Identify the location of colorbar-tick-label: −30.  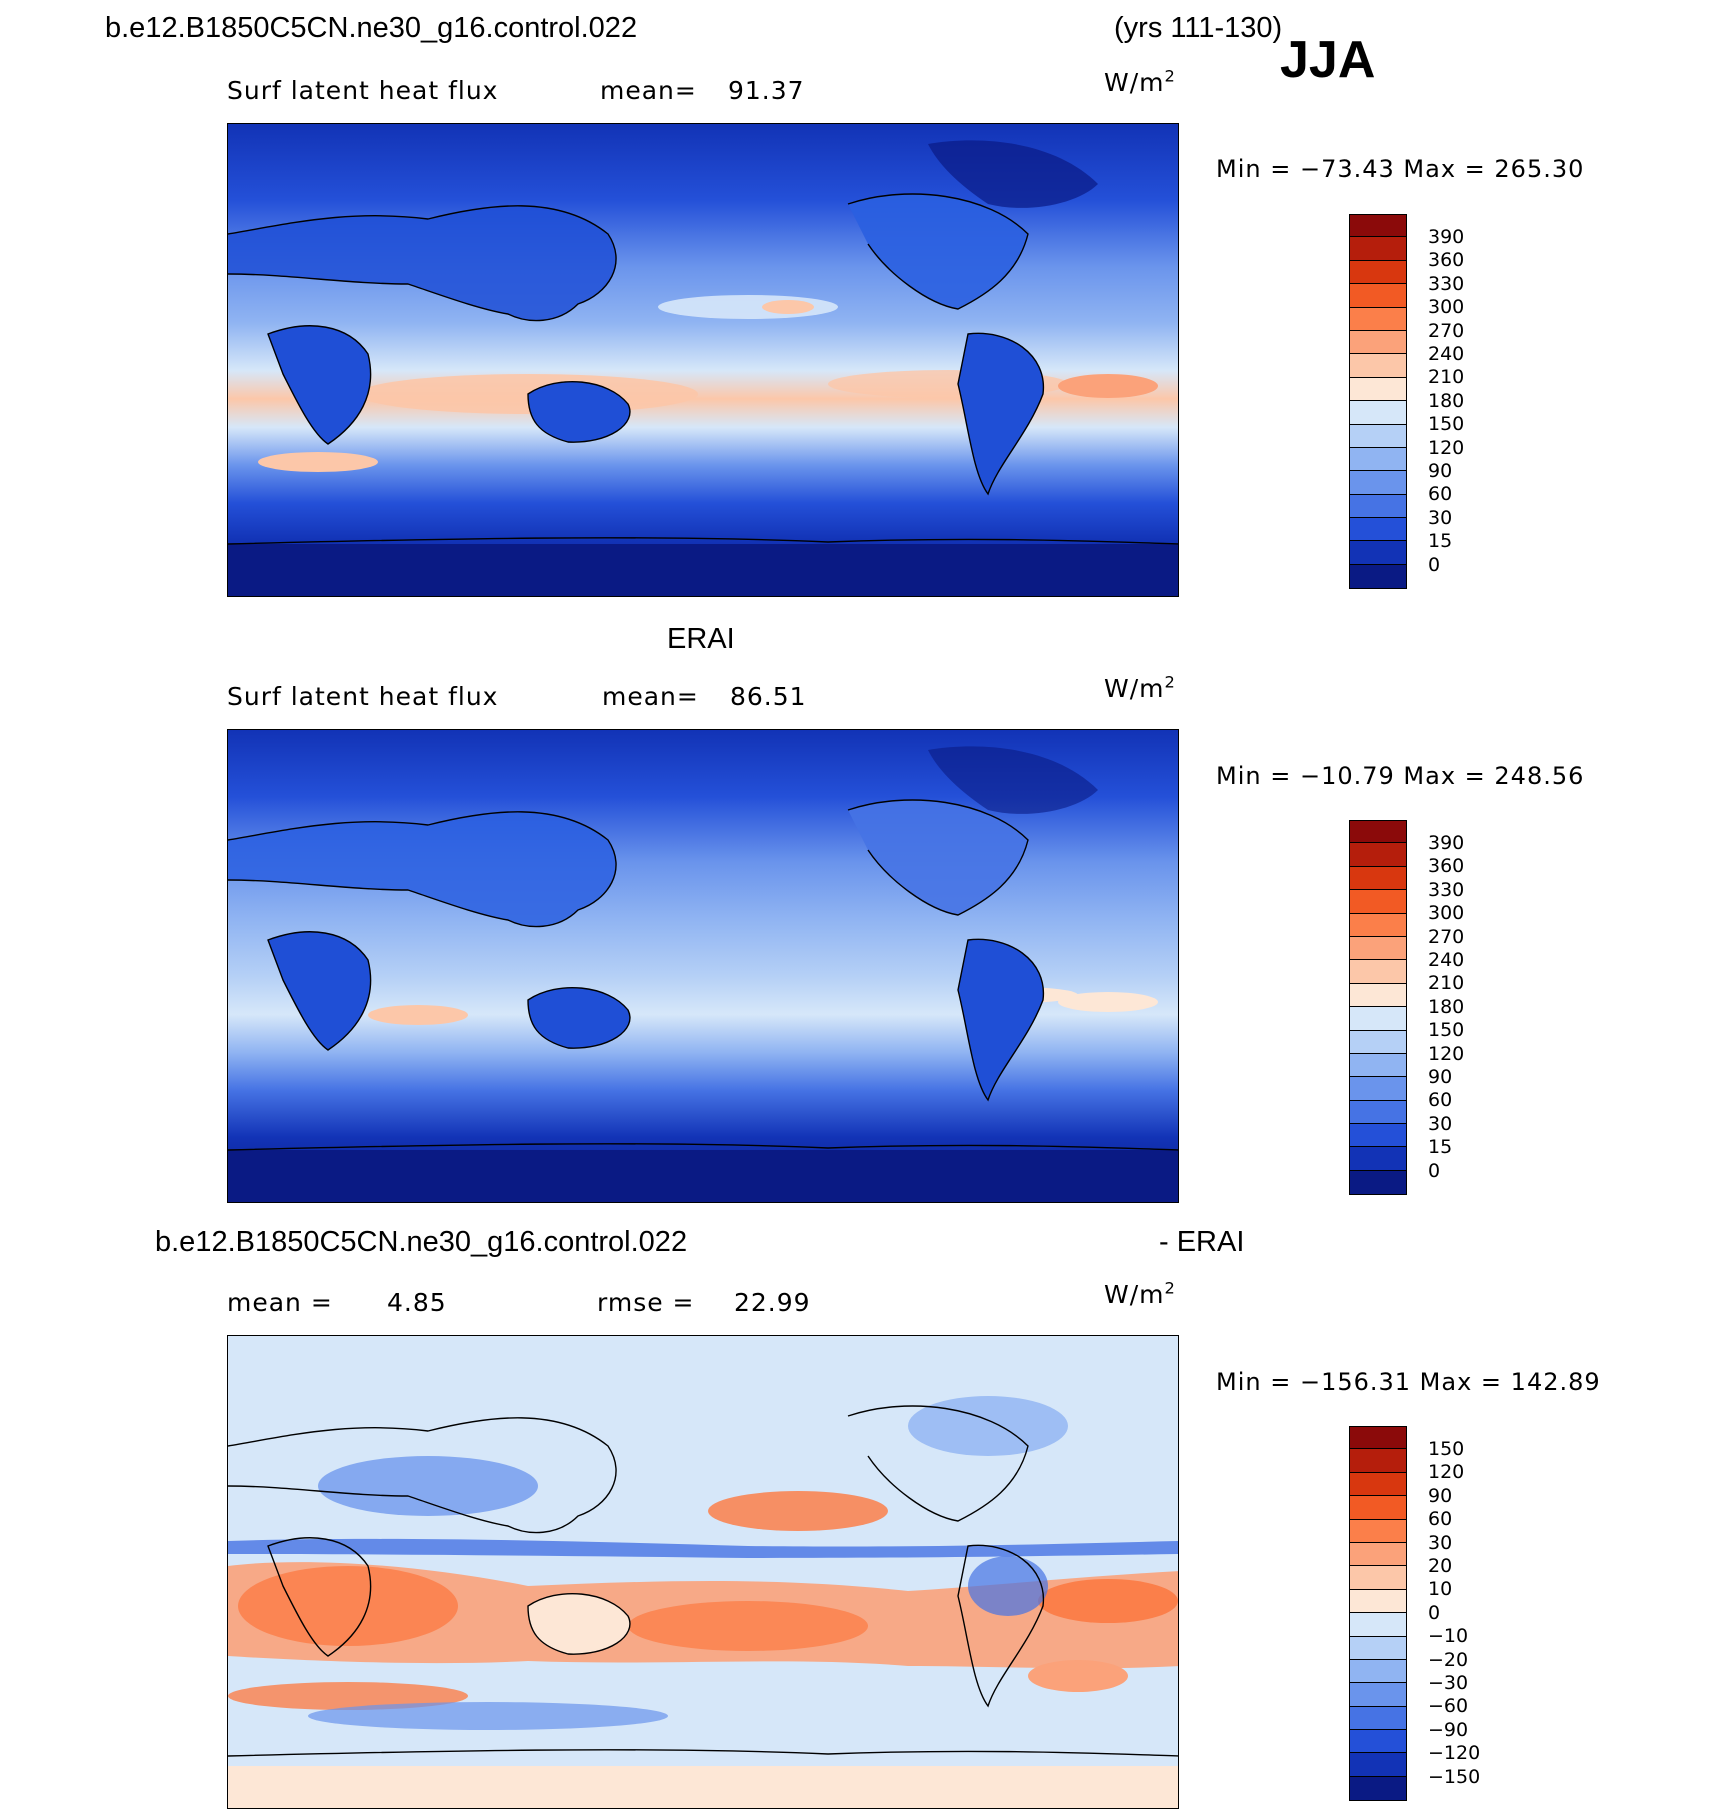
(1448, 1683).